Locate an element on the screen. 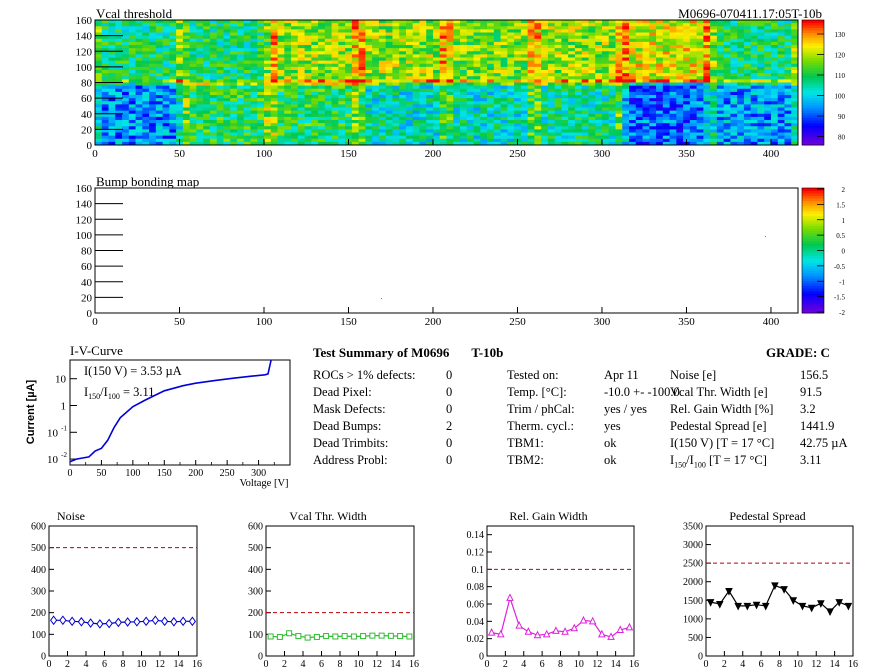  data-point is located at coordinates (729, 592).